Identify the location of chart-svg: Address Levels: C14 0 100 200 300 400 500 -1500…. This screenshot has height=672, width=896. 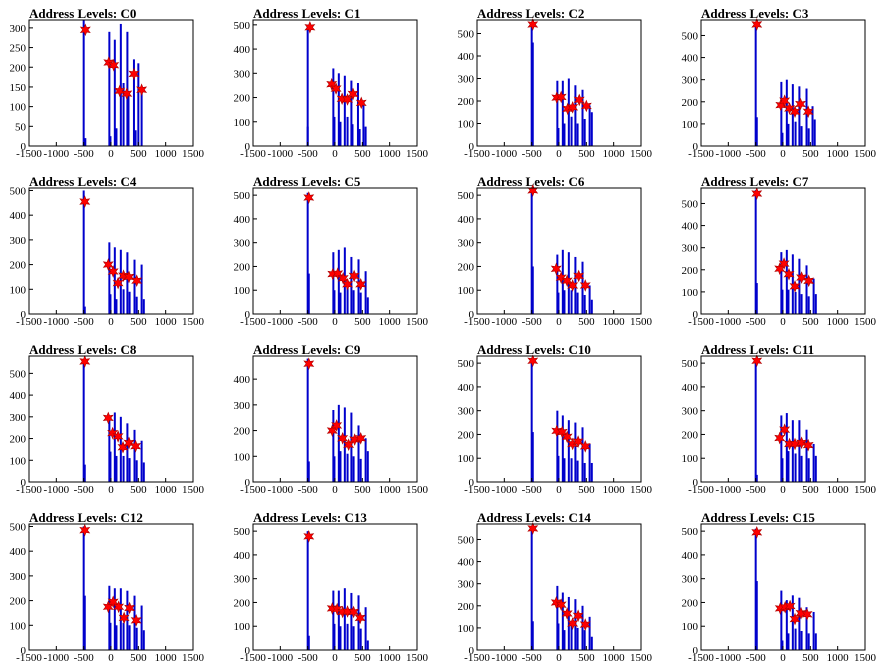
(555, 587).